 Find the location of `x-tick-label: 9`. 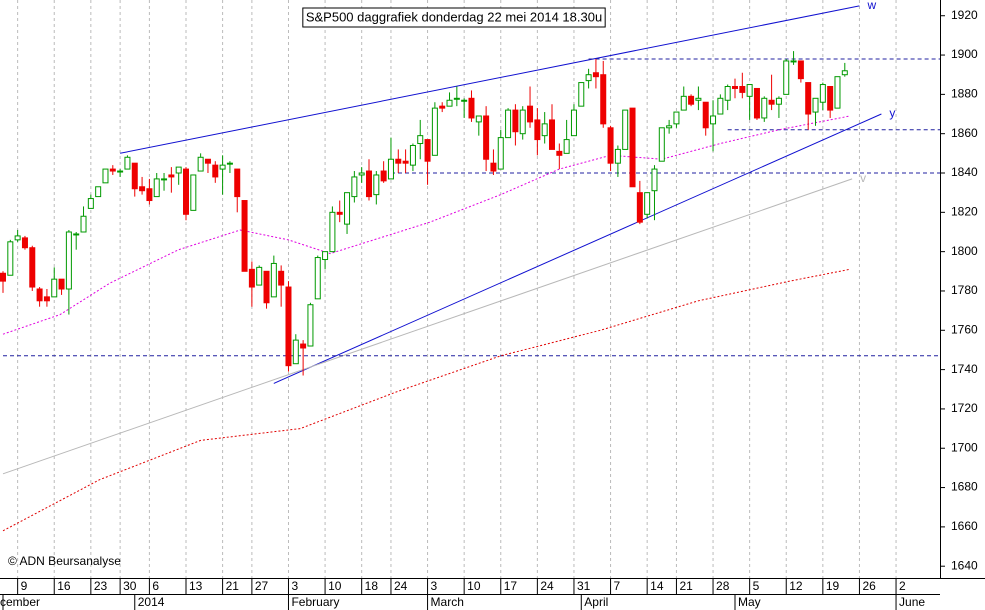

x-tick-label: 9 is located at coordinates (24, 586).